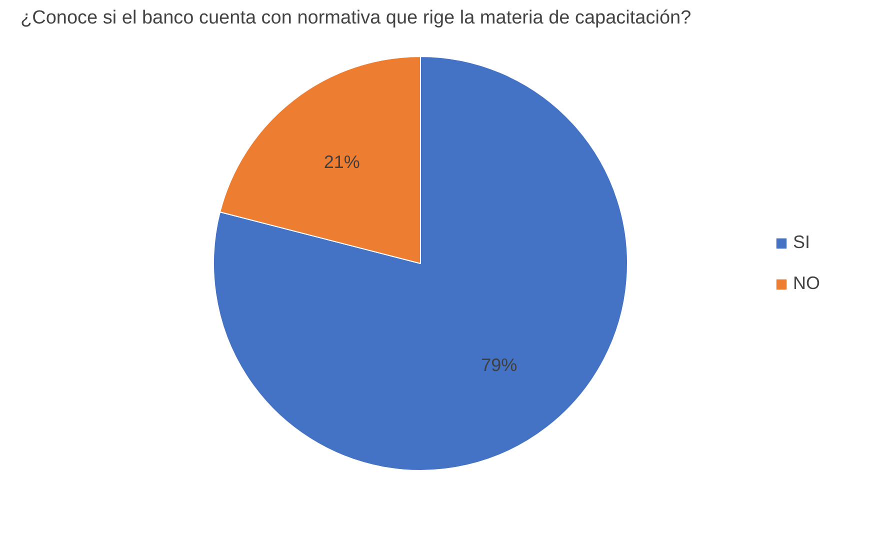  Describe the element at coordinates (499, 364) in the screenshot. I see `data-label: 79%` at that location.